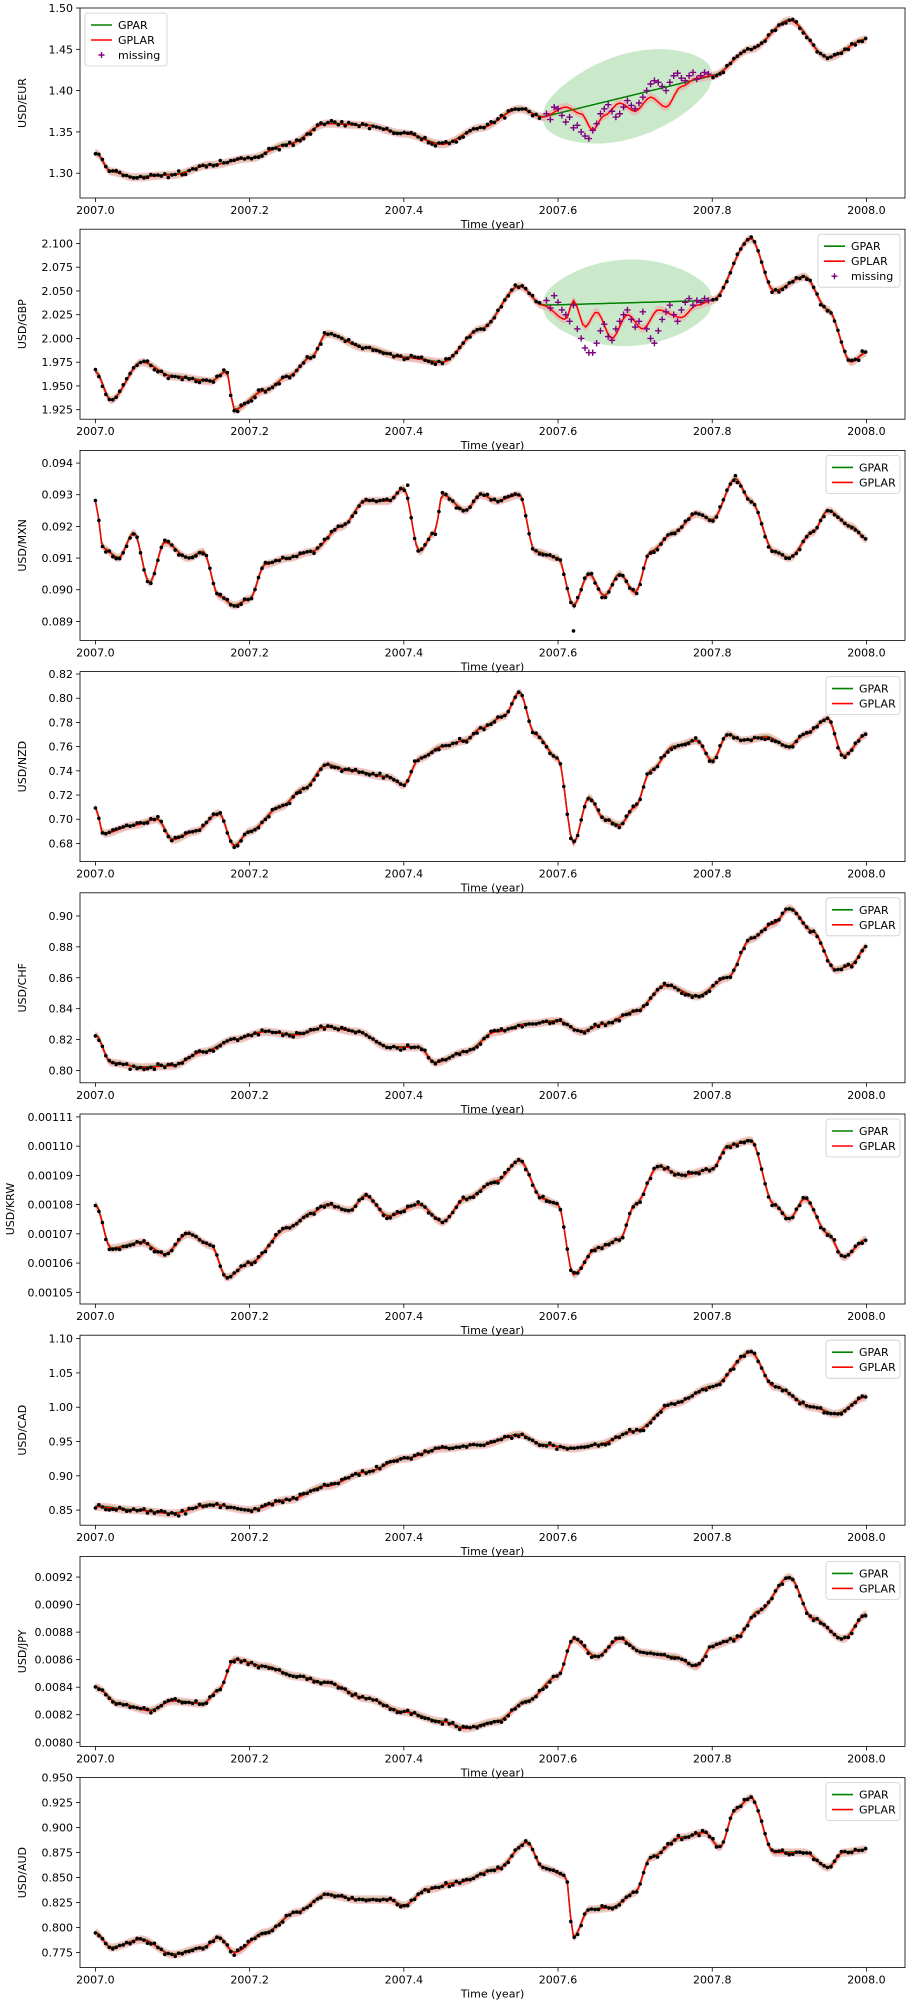 Image resolution: width=913 pixels, height=2004 pixels. I want to click on x-axis-label: Time (year), so click(492, 1994).